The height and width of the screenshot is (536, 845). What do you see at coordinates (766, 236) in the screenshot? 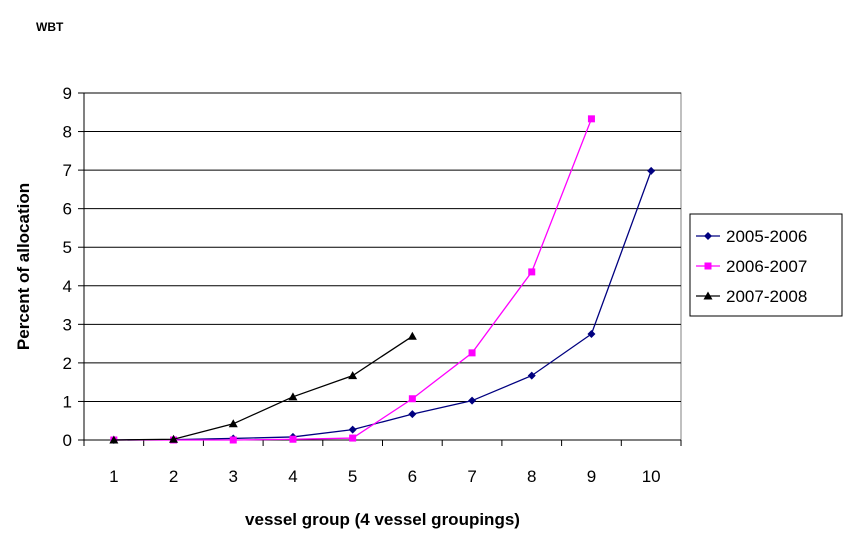
I see `legend-label: 2005-2006` at bounding box center [766, 236].